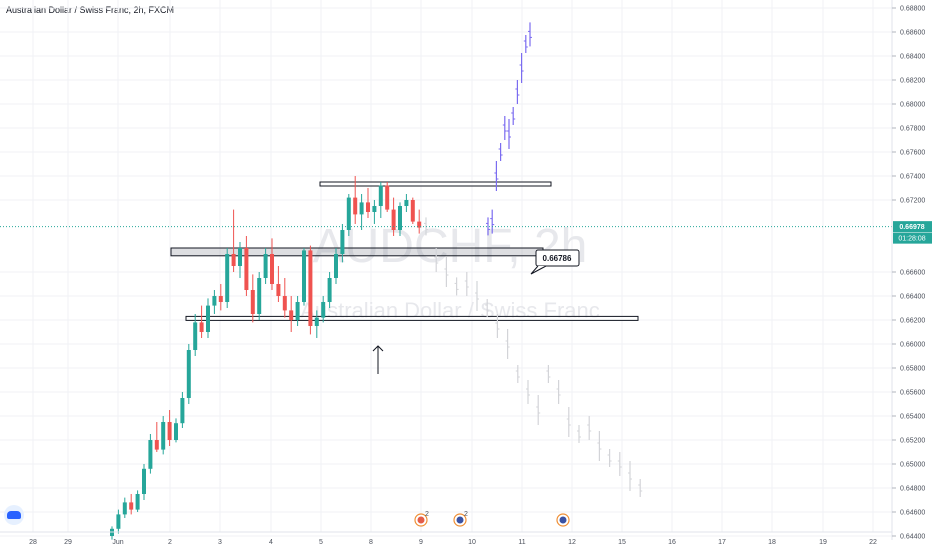 This screenshot has height=550, width=932. I want to click on x-tick-label: 18, so click(772, 542).